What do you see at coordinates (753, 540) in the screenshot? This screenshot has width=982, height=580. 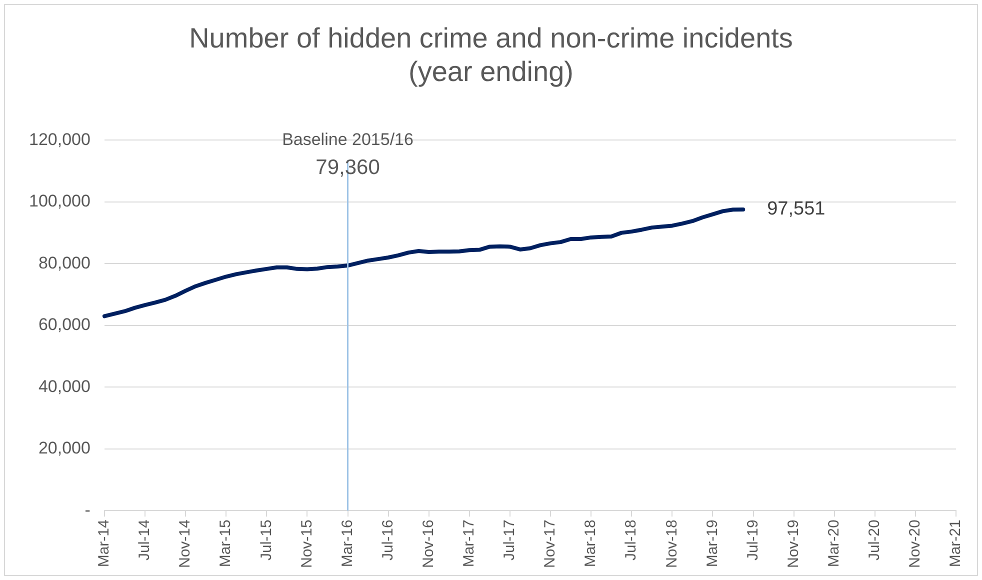 I see `x-tick-label: Jul-19` at bounding box center [753, 540].